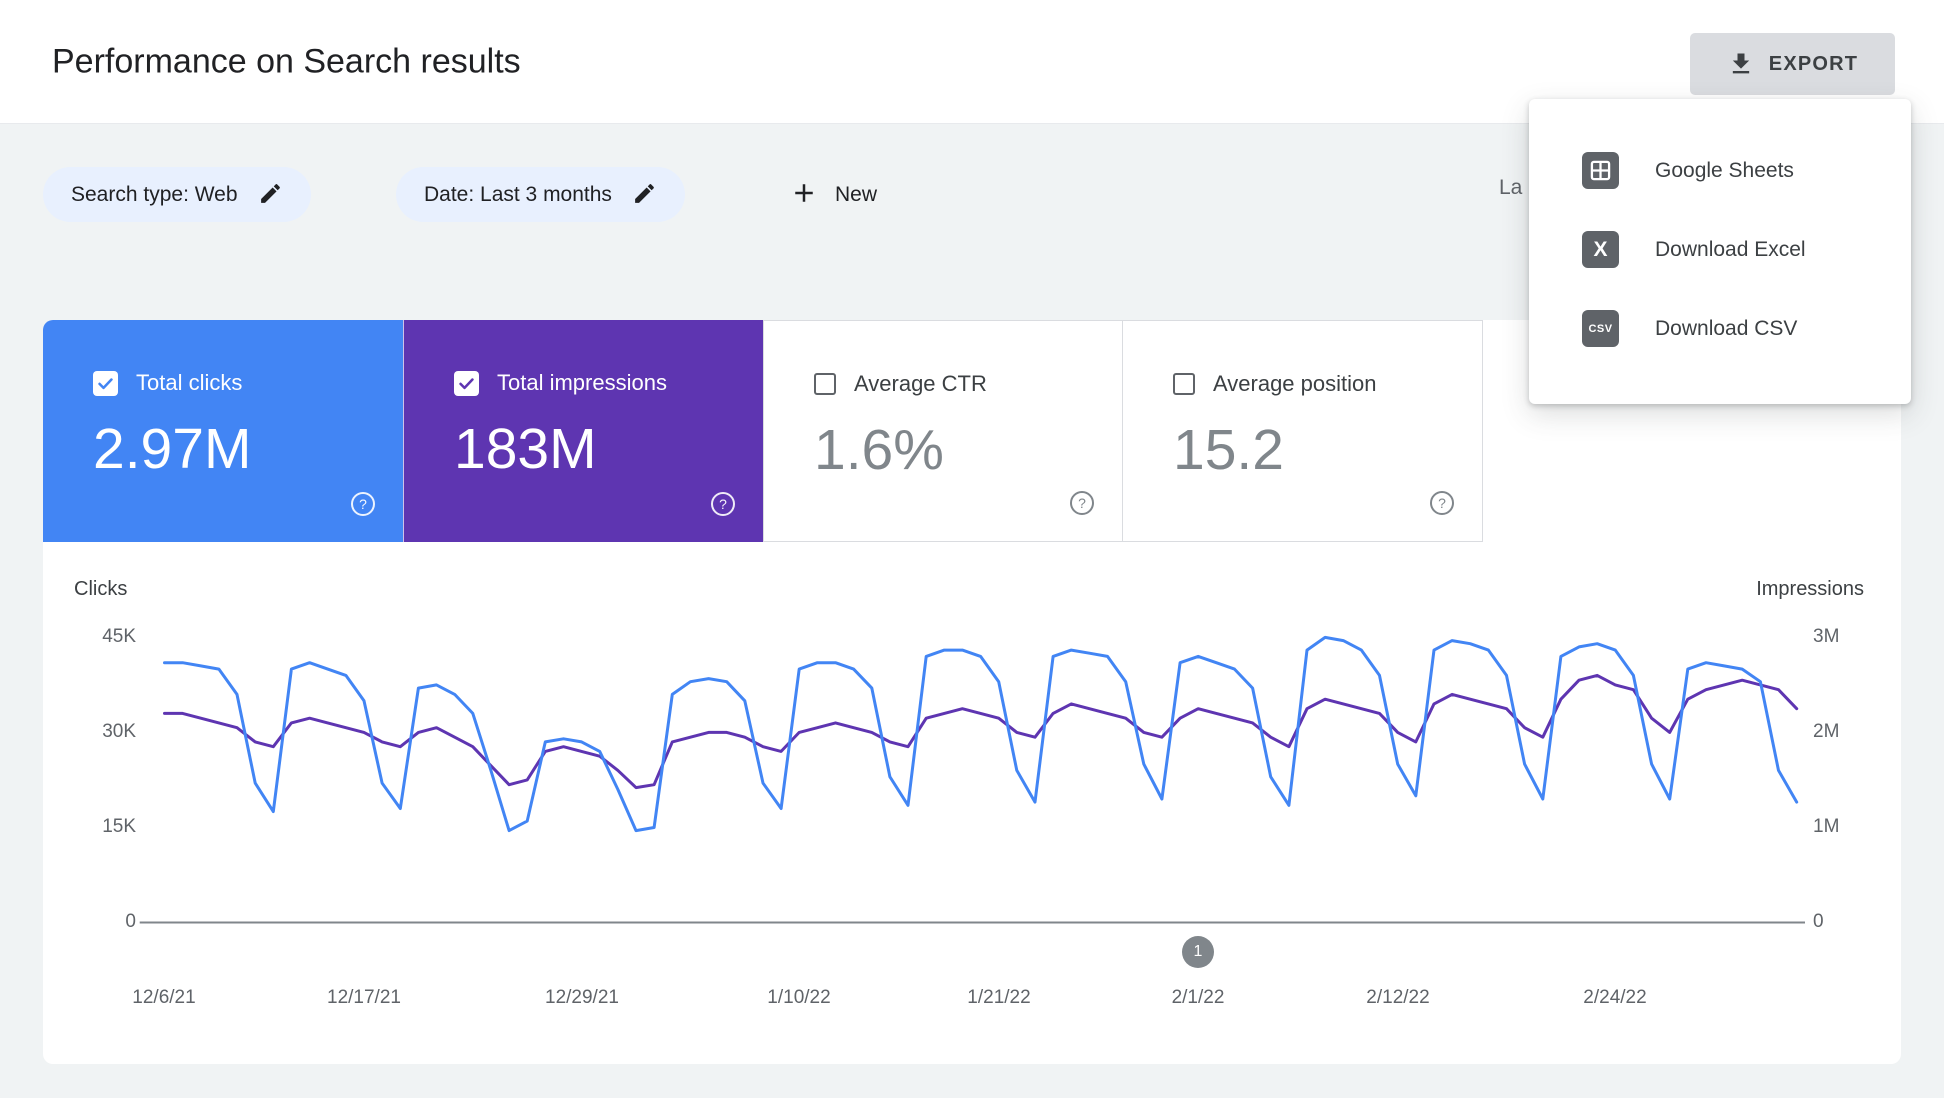 This screenshot has width=1944, height=1098. Describe the element at coordinates (1813, 63) in the screenshot. I see `export-button-label: EXPORT` at that location.